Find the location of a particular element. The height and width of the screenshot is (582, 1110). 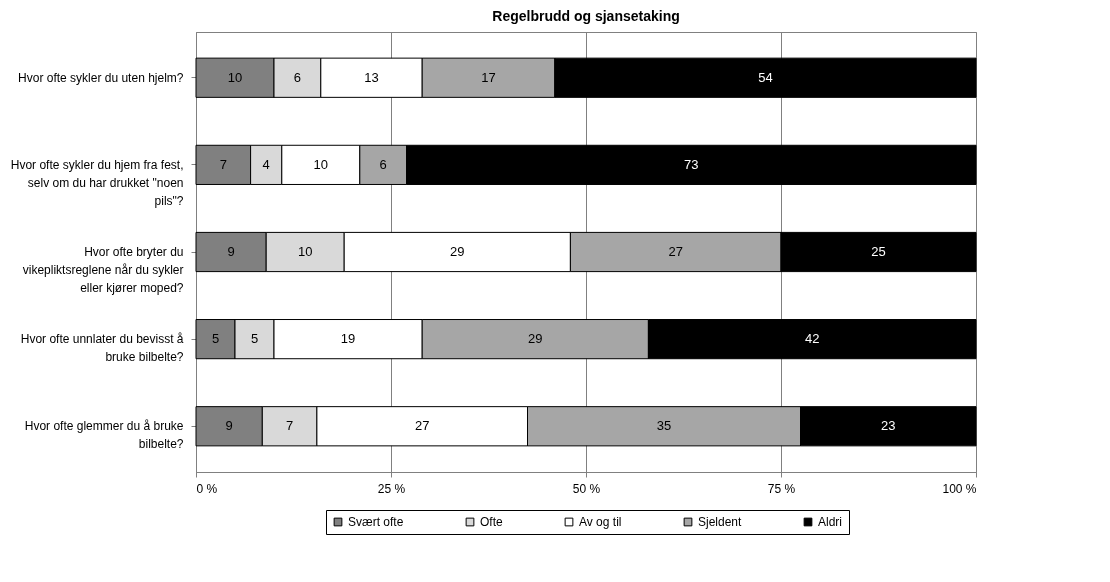

data-label: 13 is located at coordinates (371, 77).